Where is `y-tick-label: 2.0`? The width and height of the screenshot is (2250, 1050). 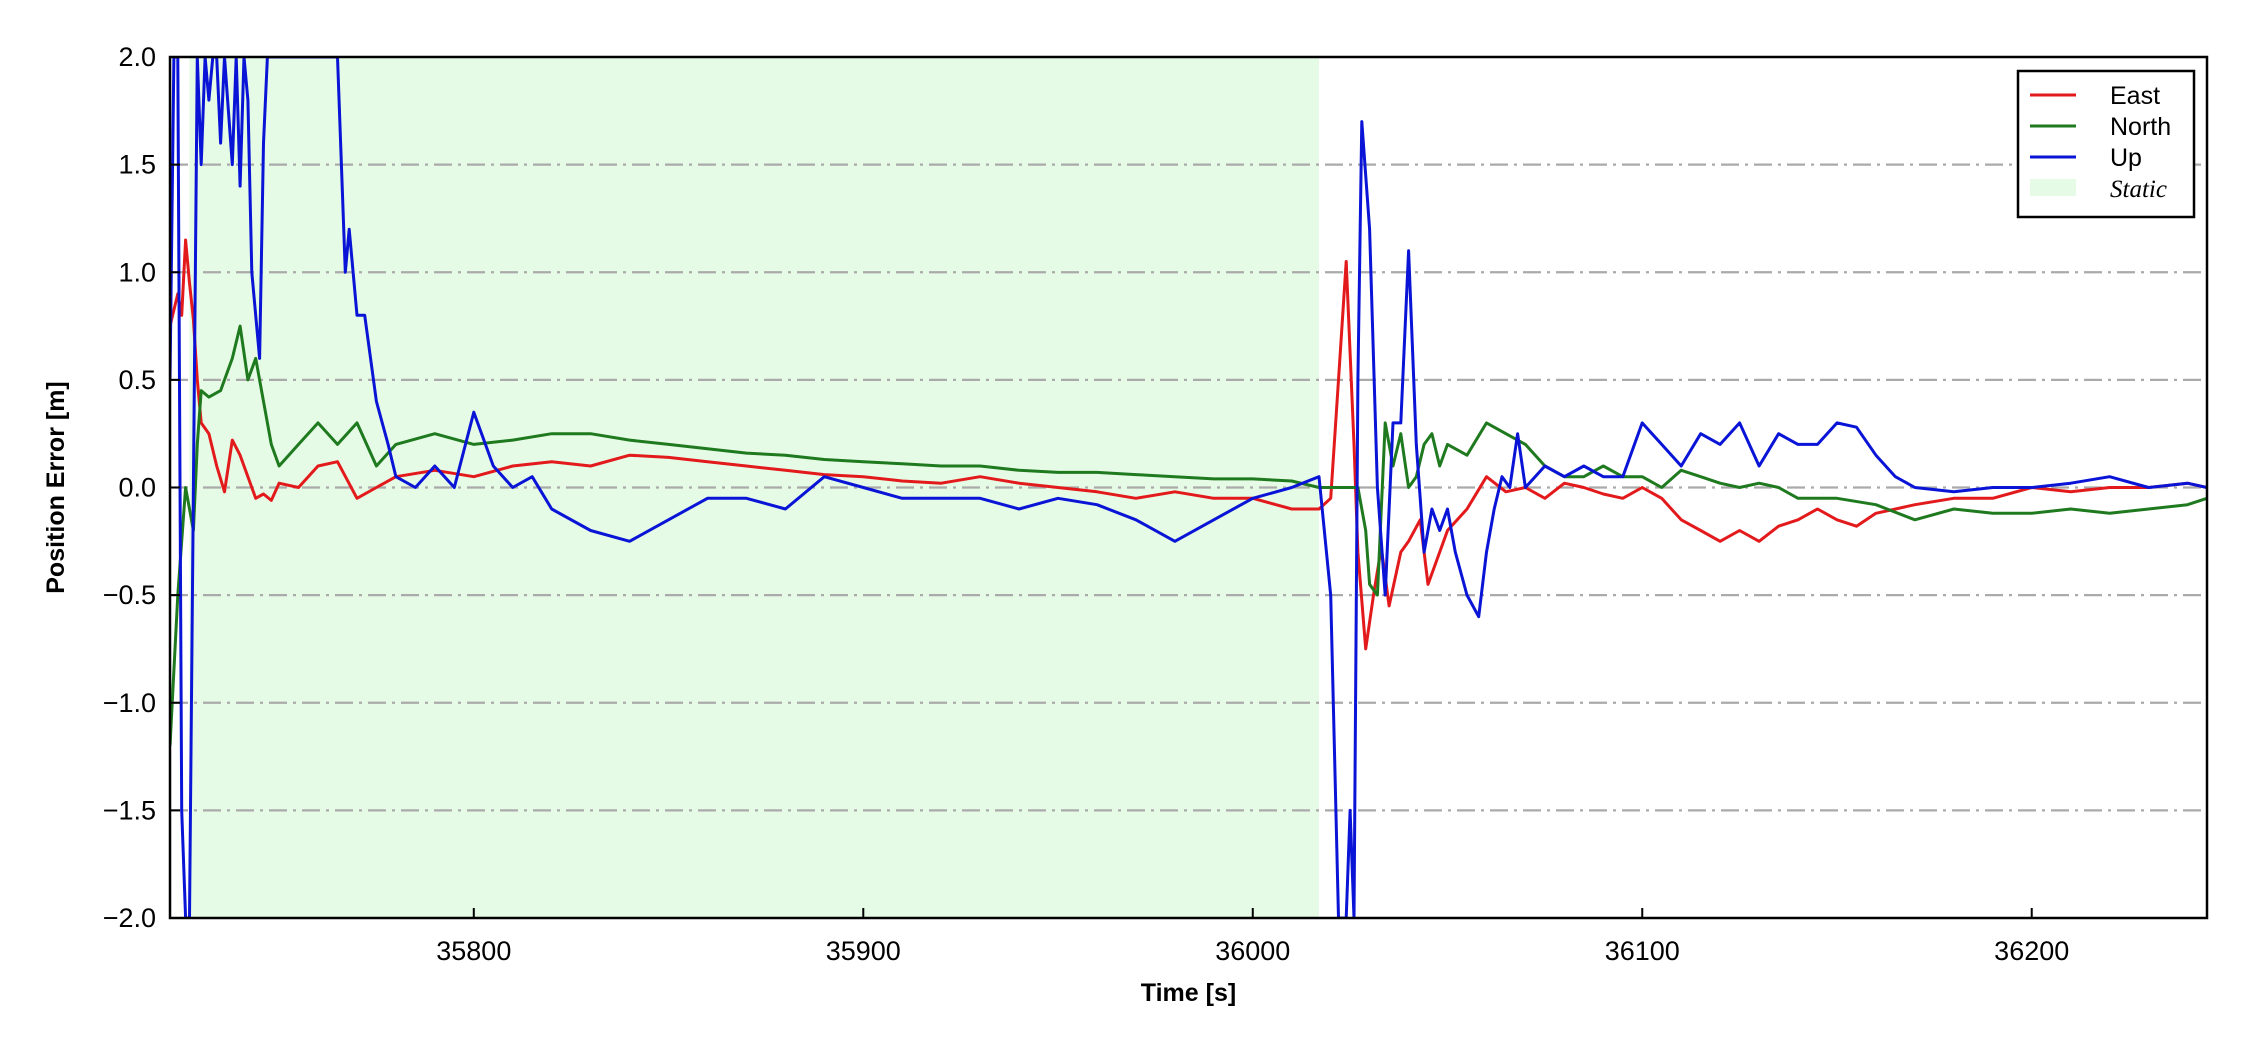 y-tick-label: 2.0 is located at coordinates (137, 57).